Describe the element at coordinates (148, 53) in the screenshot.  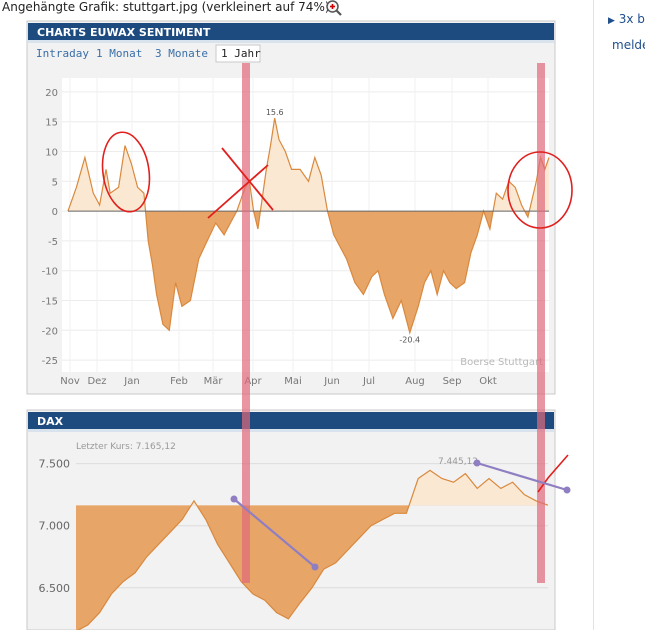
I see `sentiment-tabs: Intraday 1 Monat 3 Monate 1 Jahr` at that location.